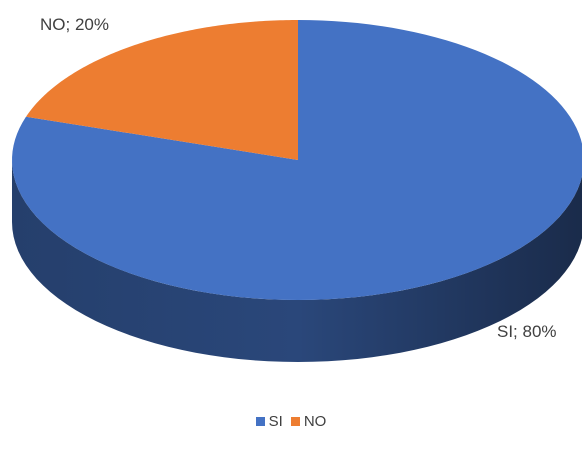  What do you see at coordinates (295, 421) in the screenshot?
I see `legend-swatch-no` at bounding box center [295, 421].